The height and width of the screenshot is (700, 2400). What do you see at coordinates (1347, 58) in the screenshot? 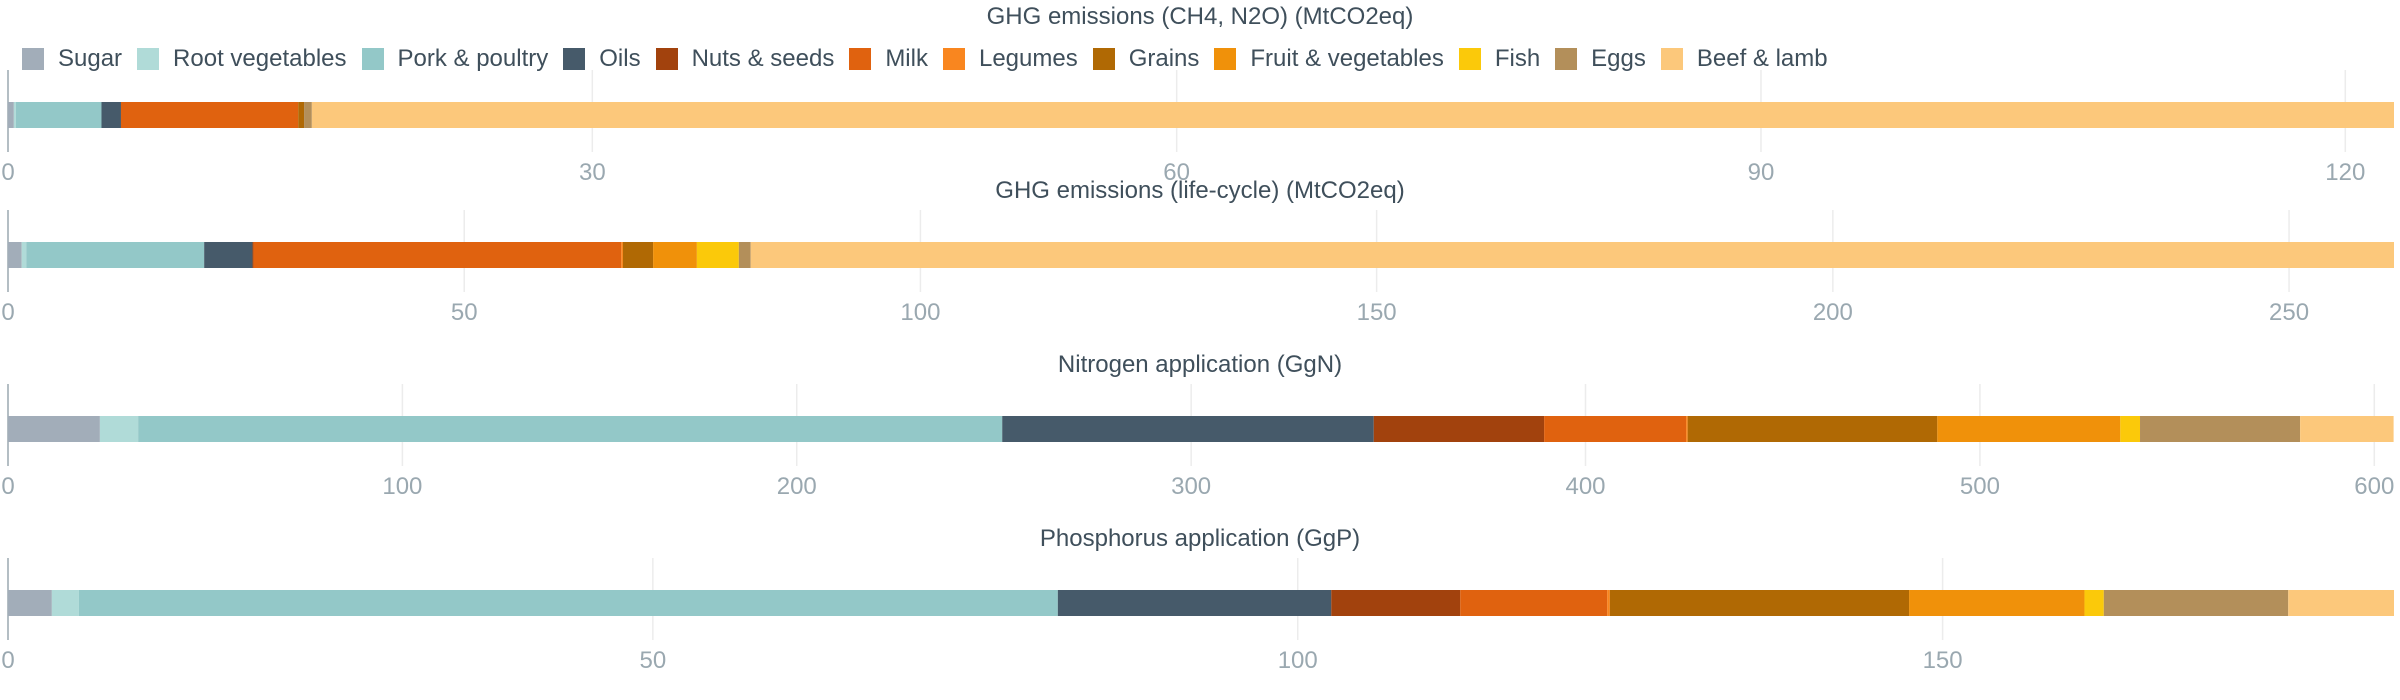
I see `legend-label: Fruit & vegetables` at bounding box center [1347, 58].